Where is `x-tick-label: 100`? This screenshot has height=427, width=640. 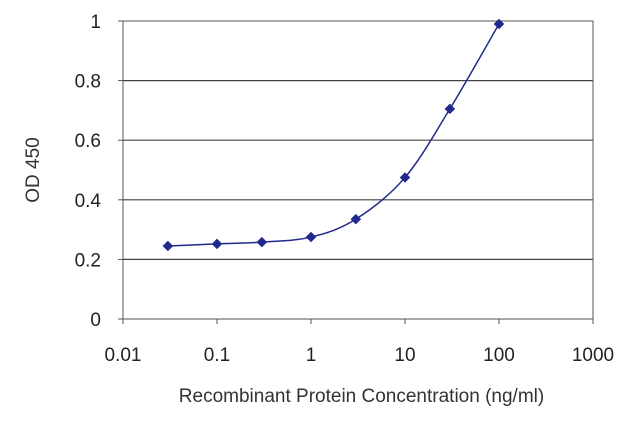
x-tick-label: 100 is located at coordinates (499, 355).